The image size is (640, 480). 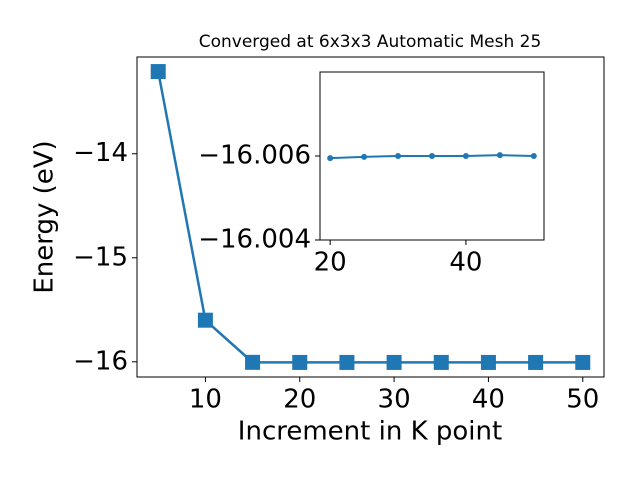 What do you see at coordinates (254, 156) in the screenshot?
I see `y-tick-label: −16.006` at bounding box center [254, 156].